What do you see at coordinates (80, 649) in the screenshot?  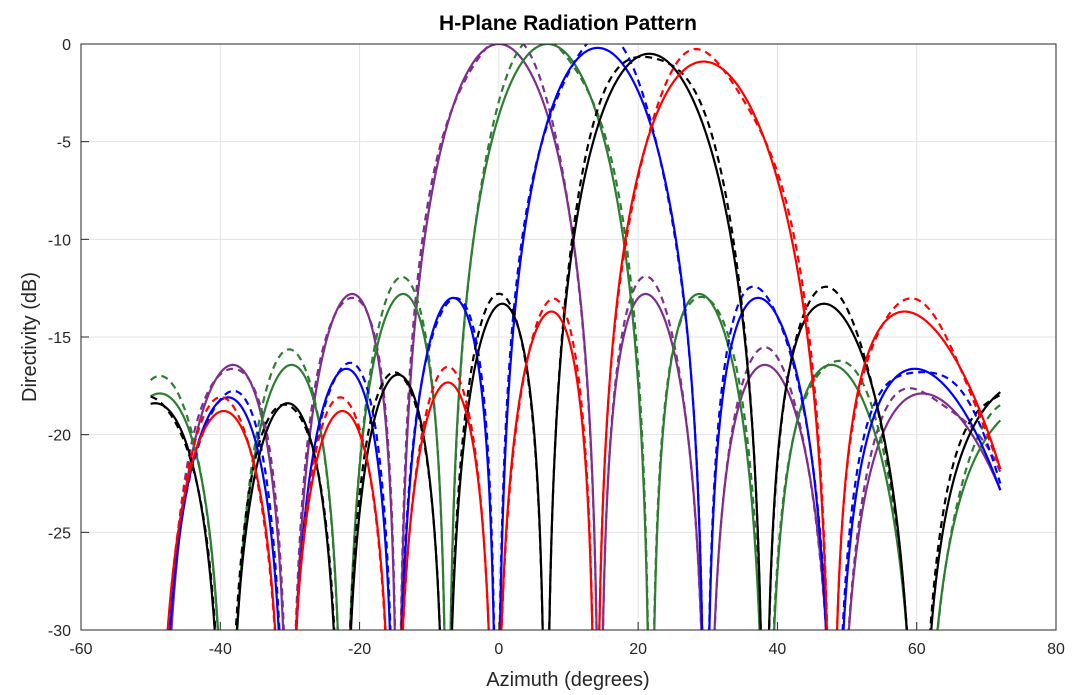 I see `x-tick-label: -60` at bounding box center [80, 649].